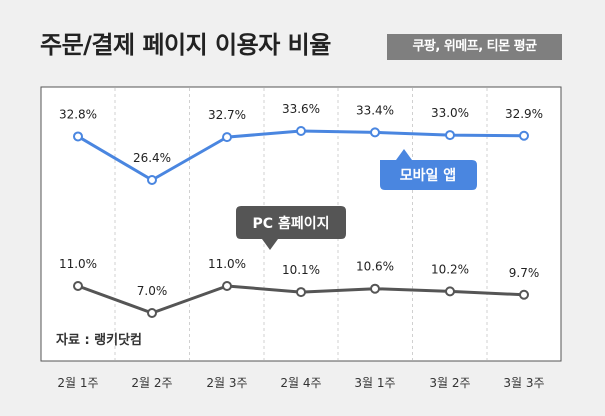 Image resolution: width=605 pixels, height=416 pixels. Describe the element at coordinates (301, 270) in the screenshot. I see `data-label: 10.1%` at that location.